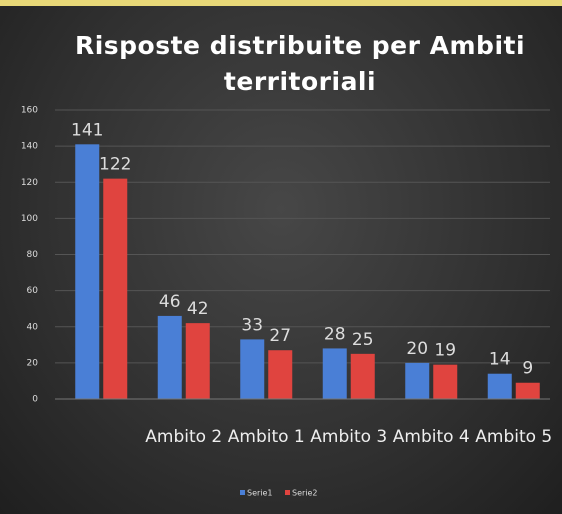  I want to click on data-label: 9, so click(527, 369).